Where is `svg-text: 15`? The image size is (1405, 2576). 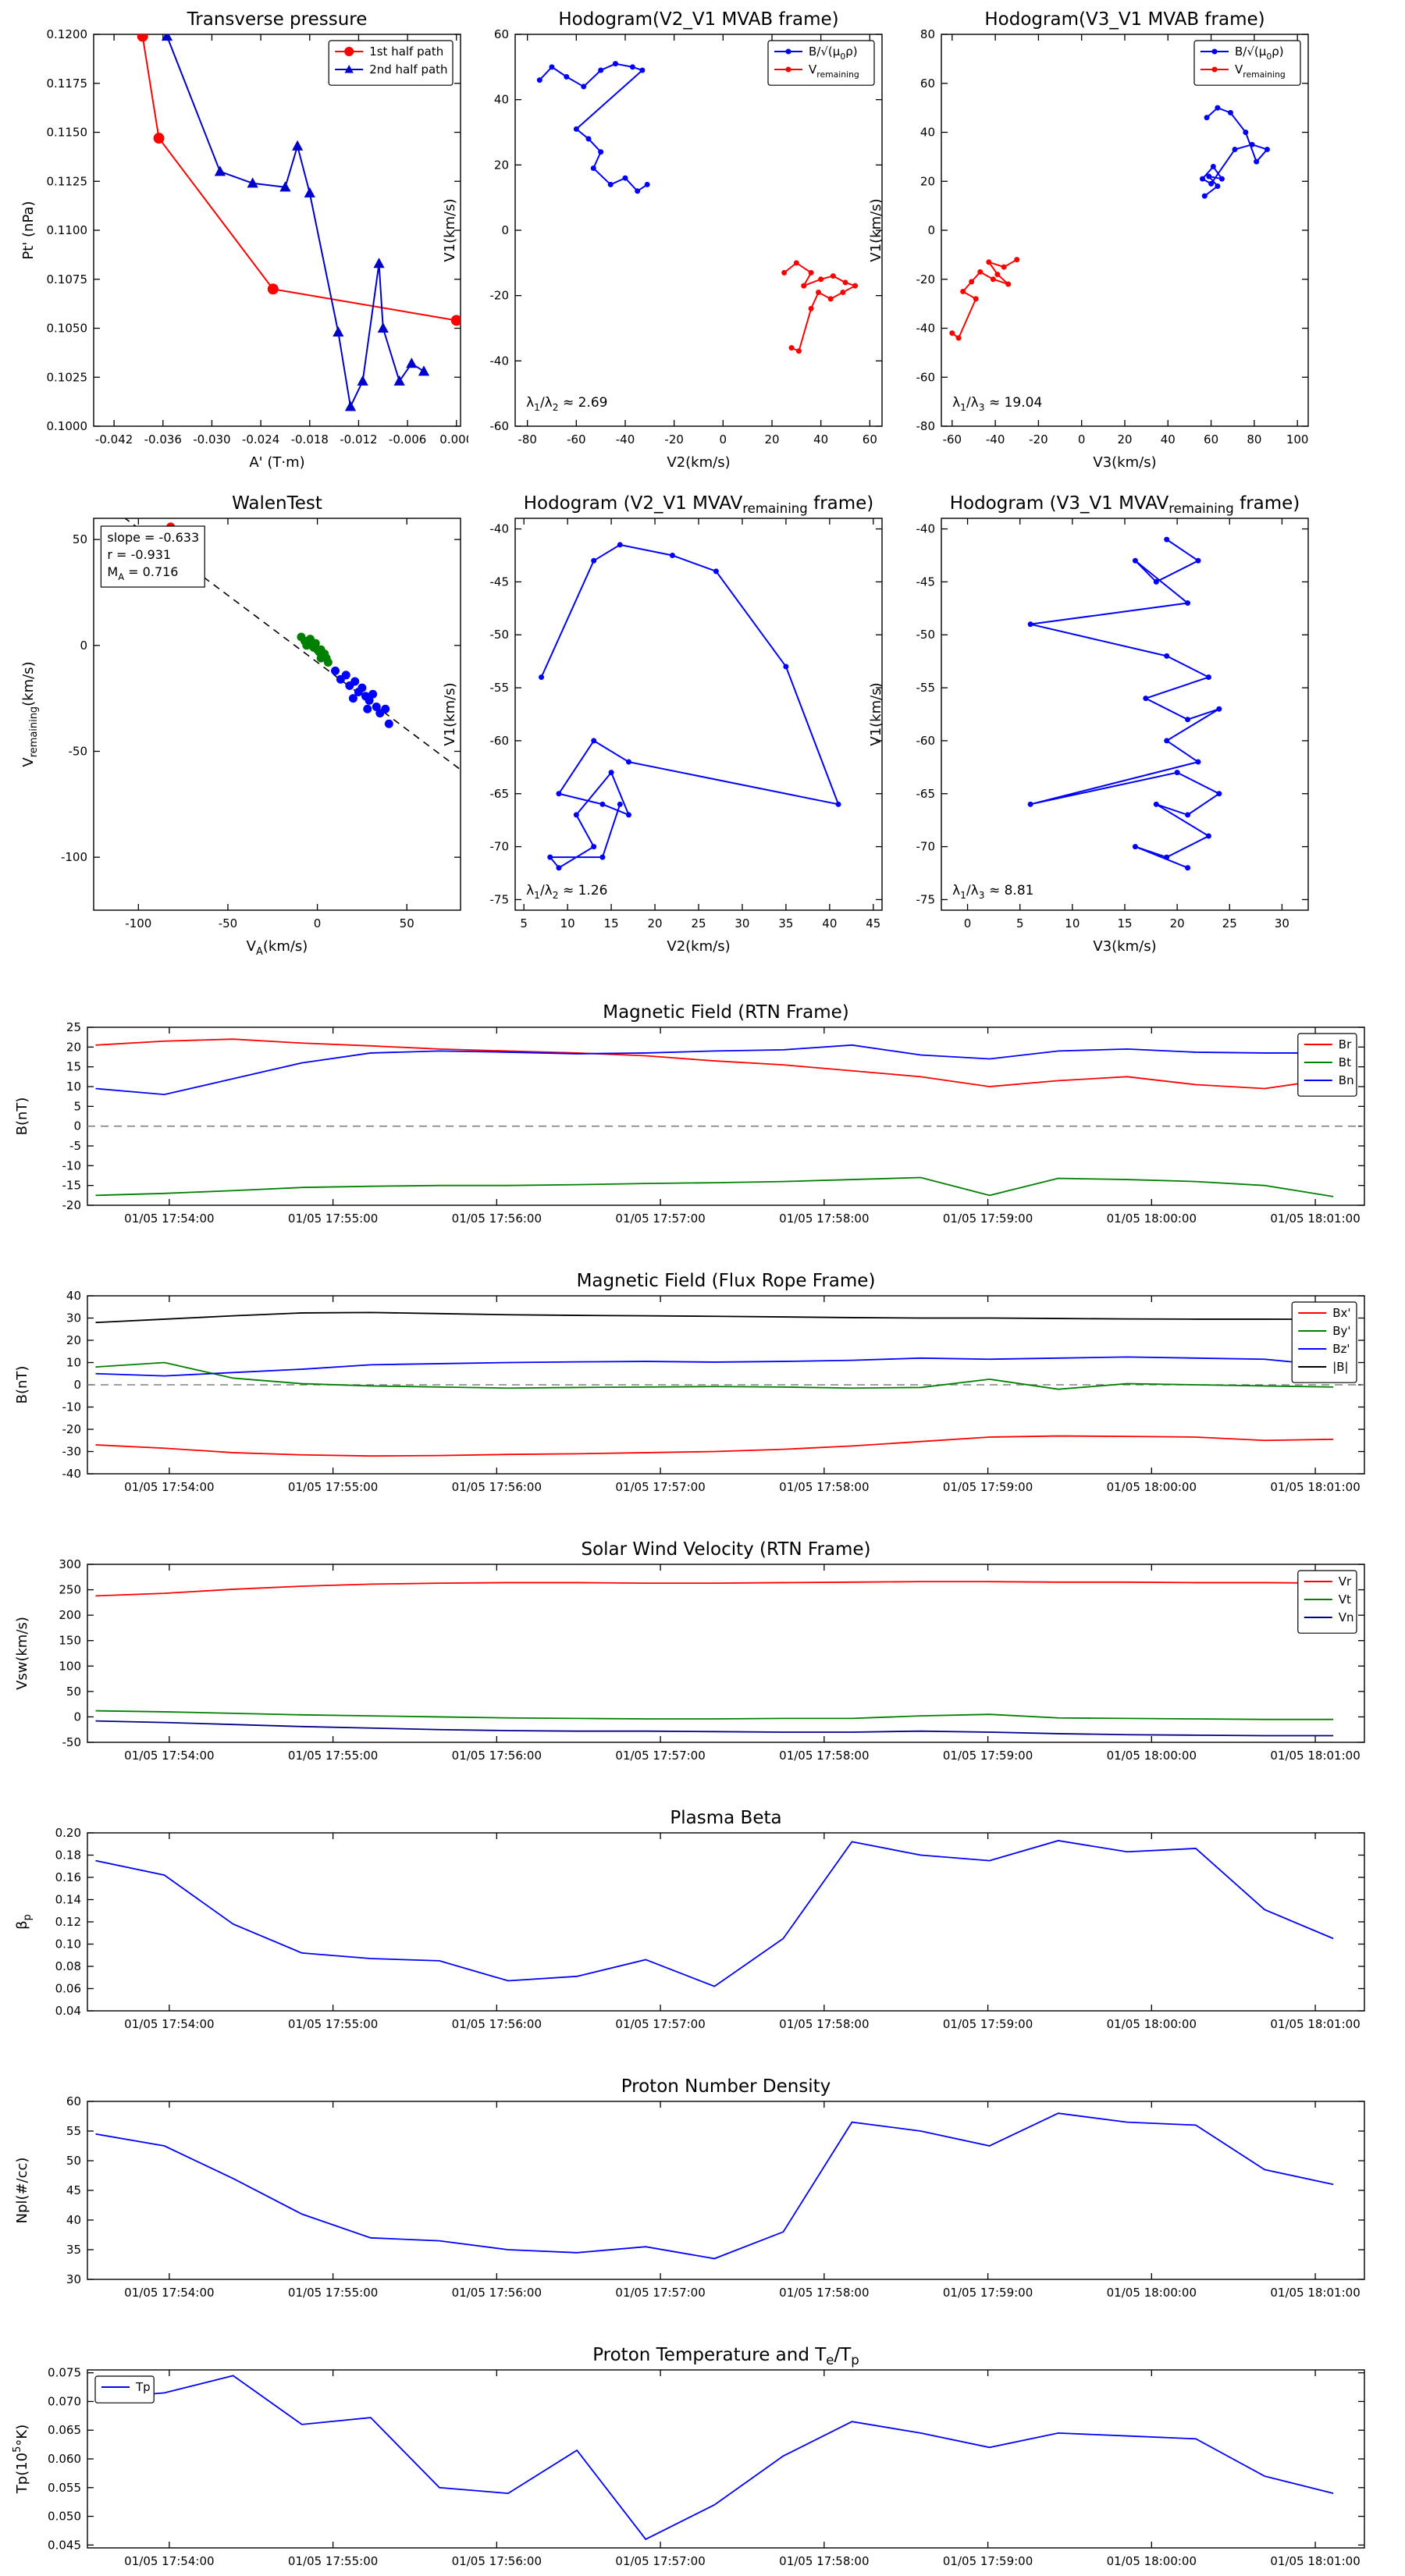 svg-text: 15 is located at coordinates (611, 923).